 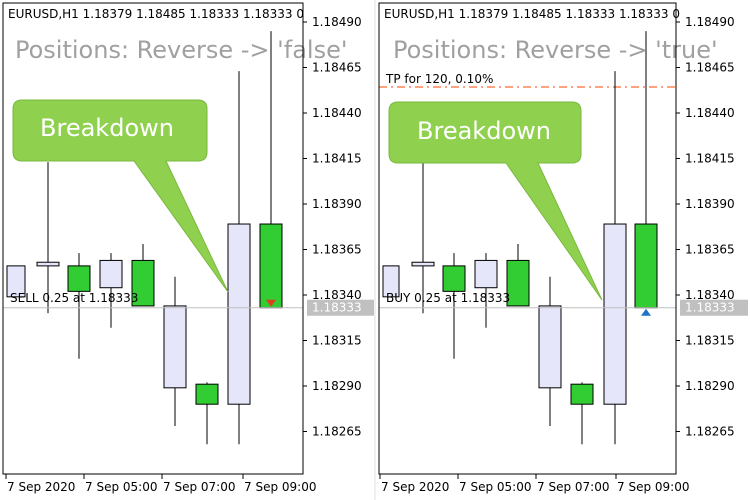 I want to click on watermark-text: Positions: Reverse -> 'true', so click(x=555, y=50).